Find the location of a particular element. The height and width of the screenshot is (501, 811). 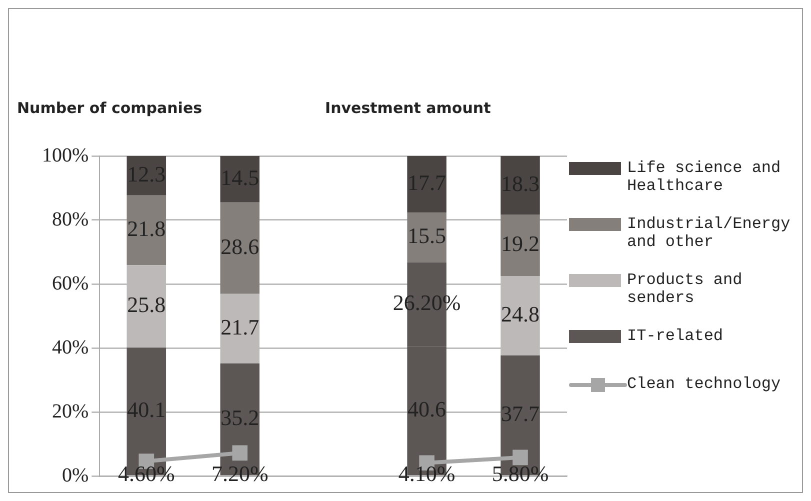

legend-label: Life science and Healthcare is located at coordinates (704, 177).